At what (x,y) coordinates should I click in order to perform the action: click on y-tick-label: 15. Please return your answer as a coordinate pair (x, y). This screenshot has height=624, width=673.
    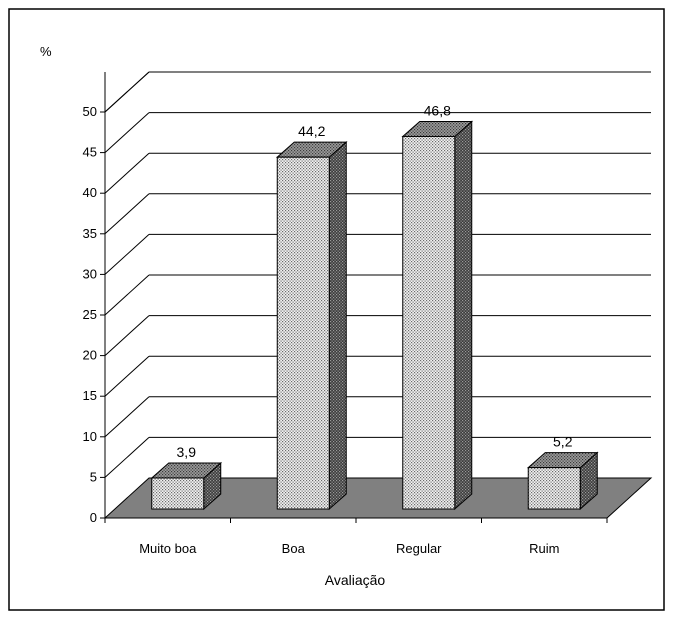
    Looking at the image, I should click on (90, 395).